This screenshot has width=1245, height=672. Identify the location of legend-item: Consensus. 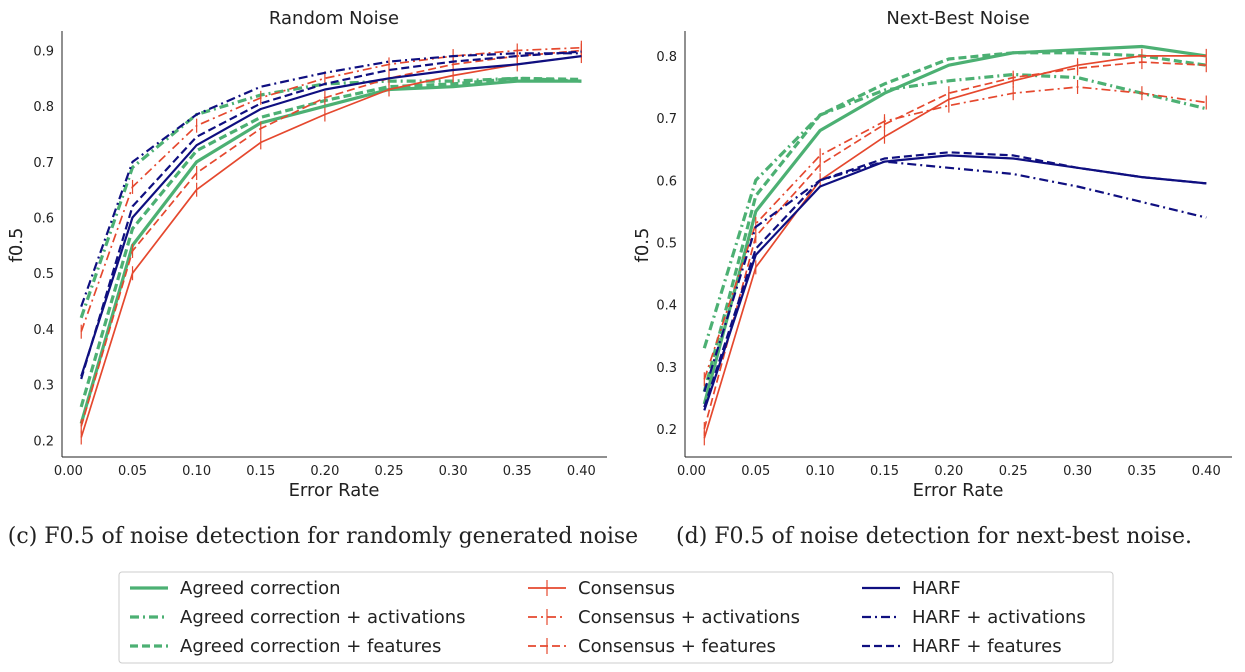
(601, 588).